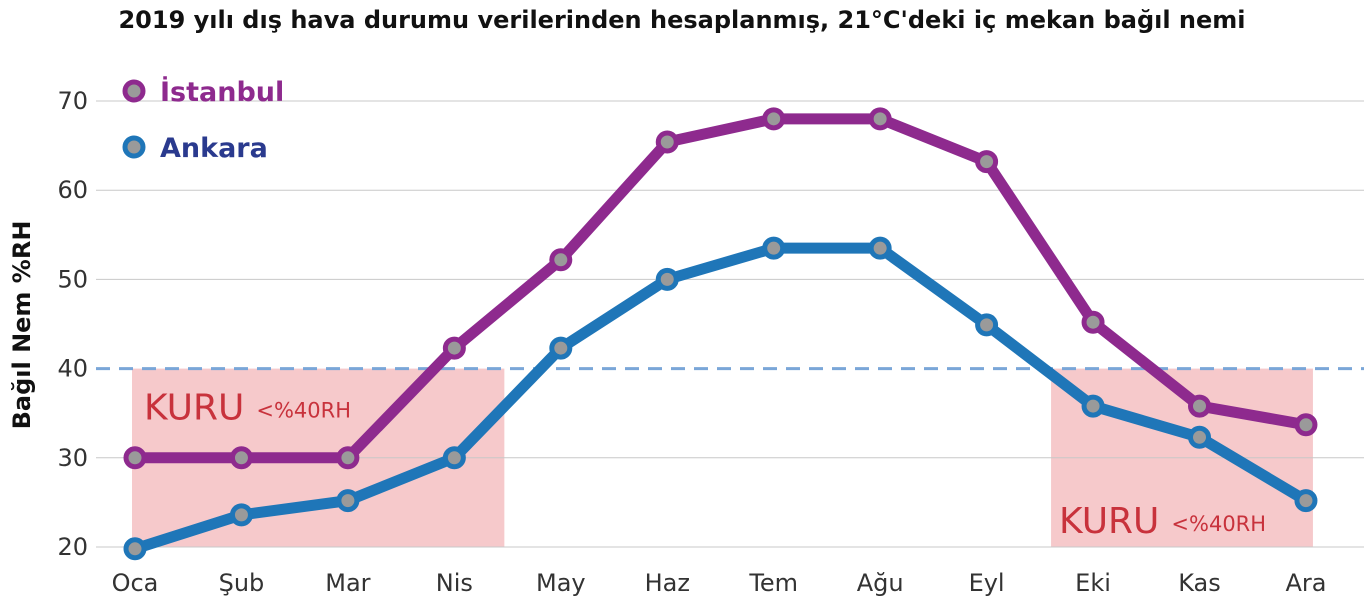 This screenshot has width=1364, height=602. I want to click on x-tick-label: Ağu, so click(880, 583).